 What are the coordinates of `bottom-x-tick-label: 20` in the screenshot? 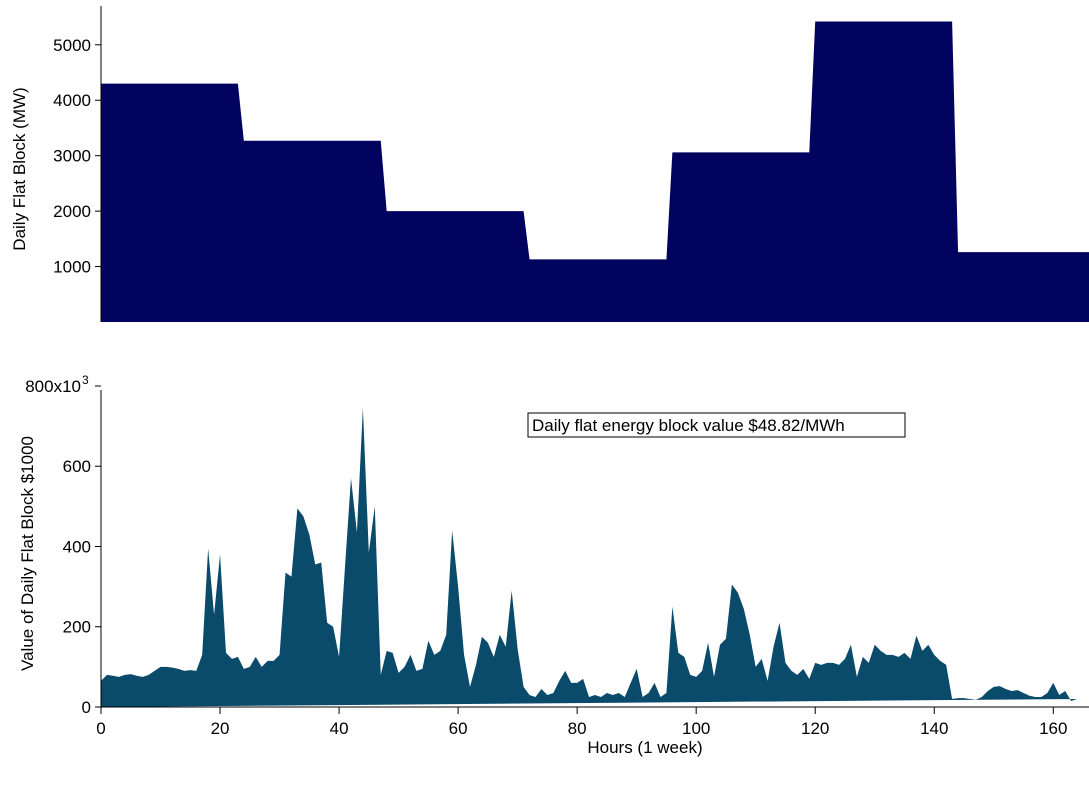 It's located at (220, 728).